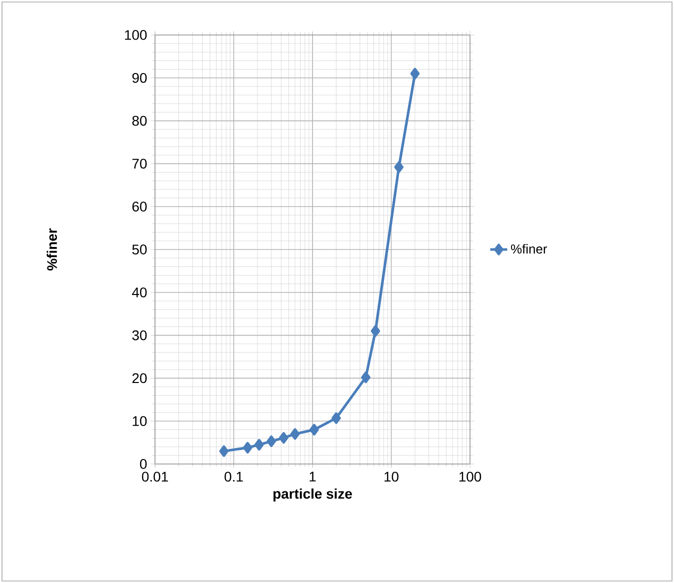 The image size is (674, 583). What do you see at coordinates (155, 477) in the screenshot?
I see `x-tick-label: 0.01` at bounding box center [155, 477].